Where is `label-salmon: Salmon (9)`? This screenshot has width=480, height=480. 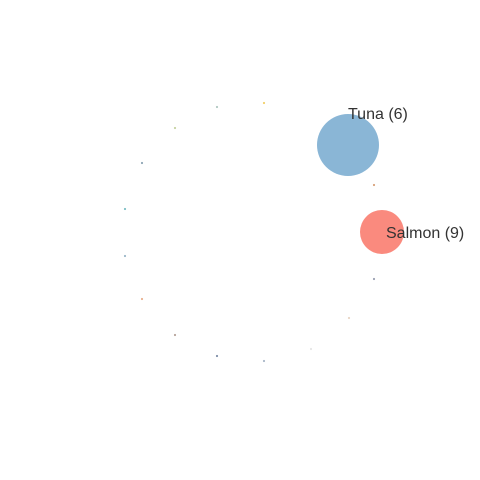
label-salmon: Salmon (9) is located at coordinates (425, 233).